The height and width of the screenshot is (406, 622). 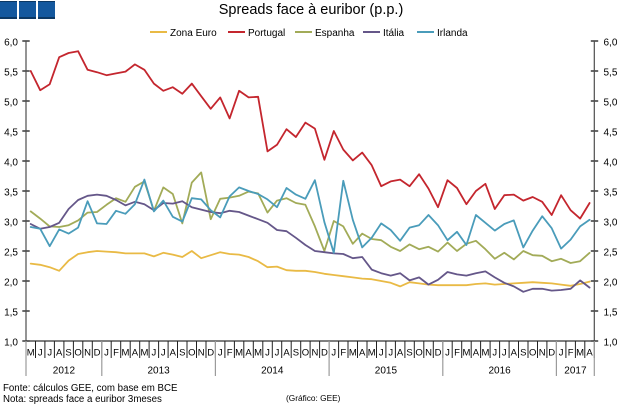 I want to click on svg-text: 2017, so click(x=575, y=371).